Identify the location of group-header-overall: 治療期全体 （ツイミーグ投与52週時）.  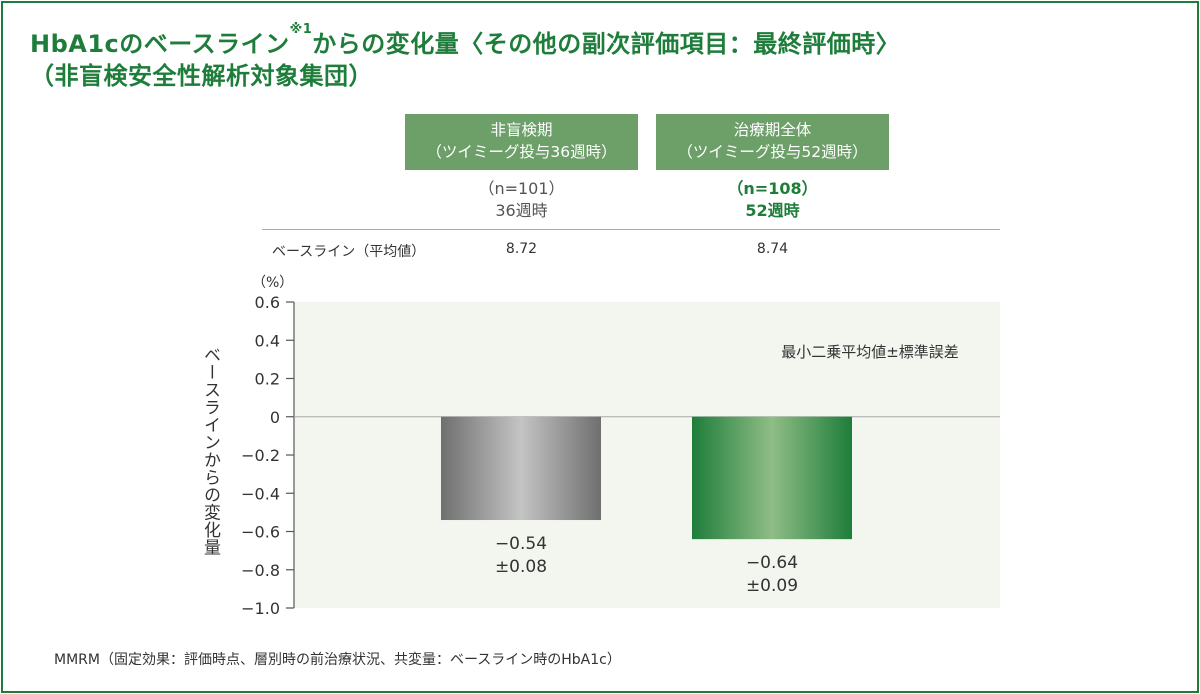
(772, 142).